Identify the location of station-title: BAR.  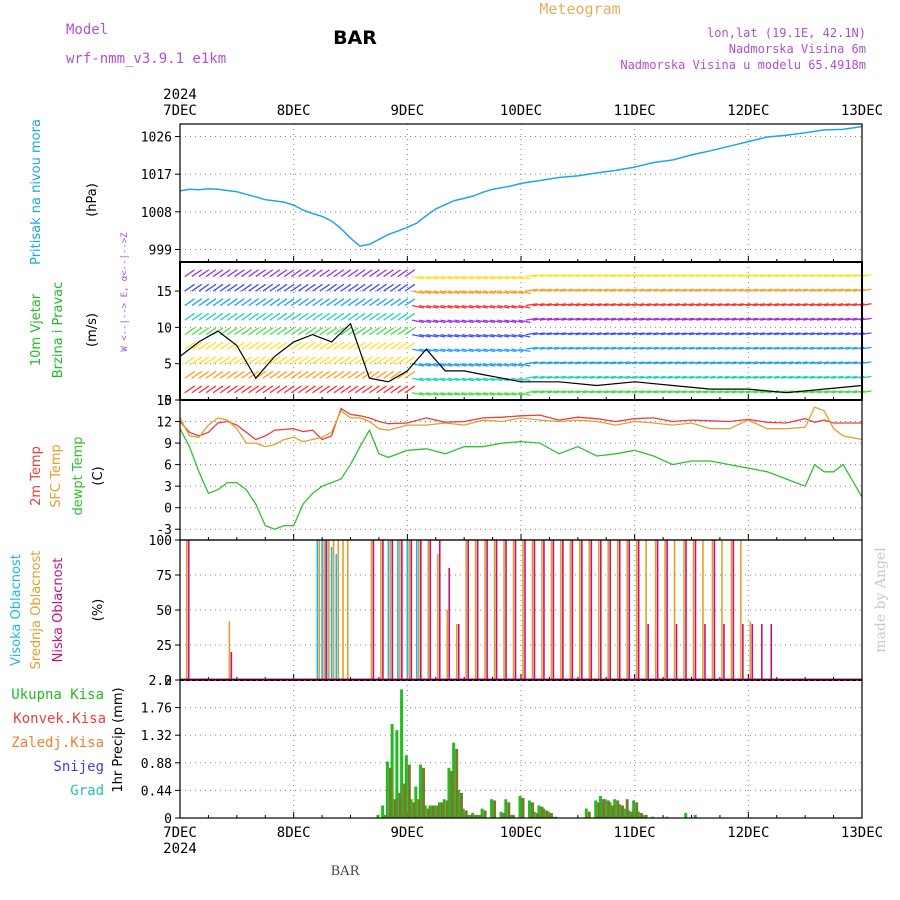
(355, 38).